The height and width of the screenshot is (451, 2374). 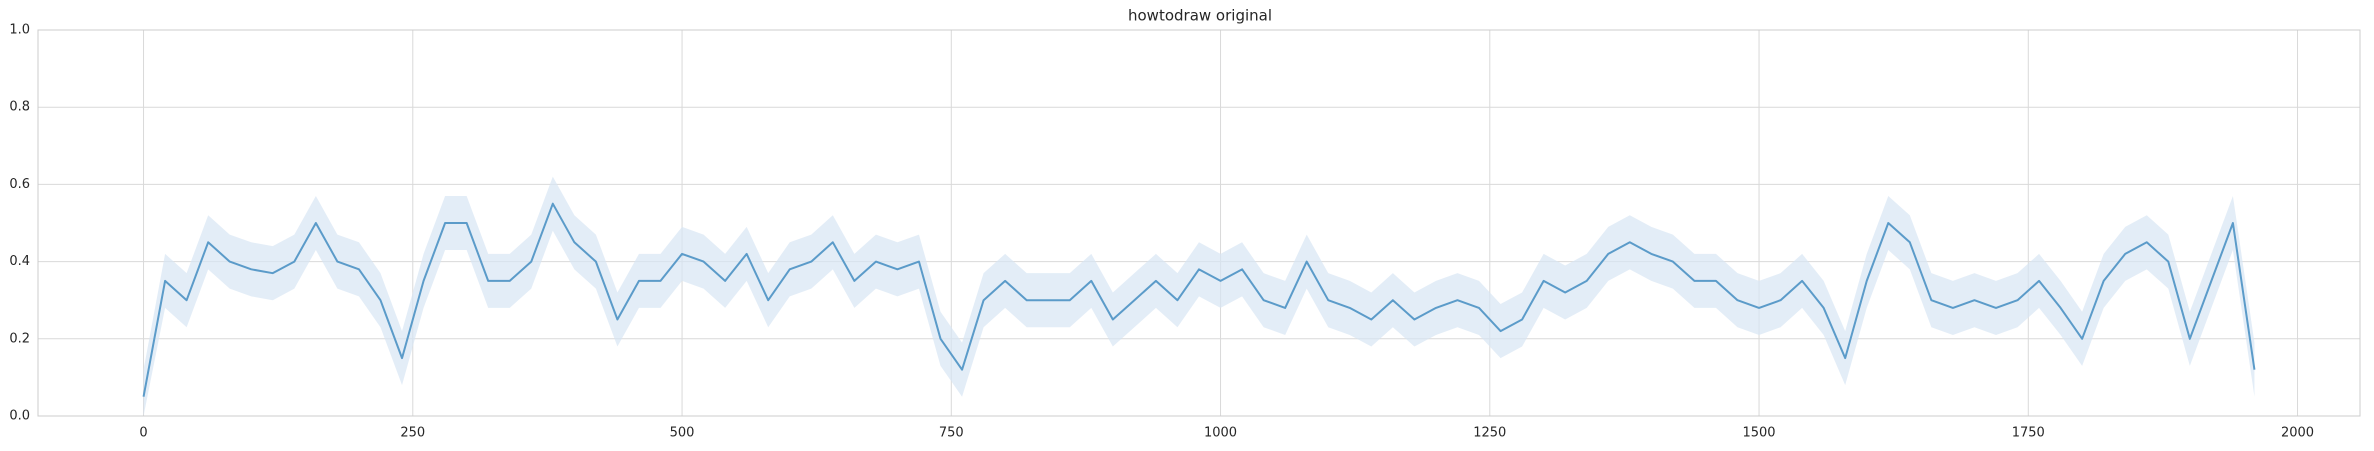 I want to click on y-tick-label: 0.8, so click(x=19, y=107).